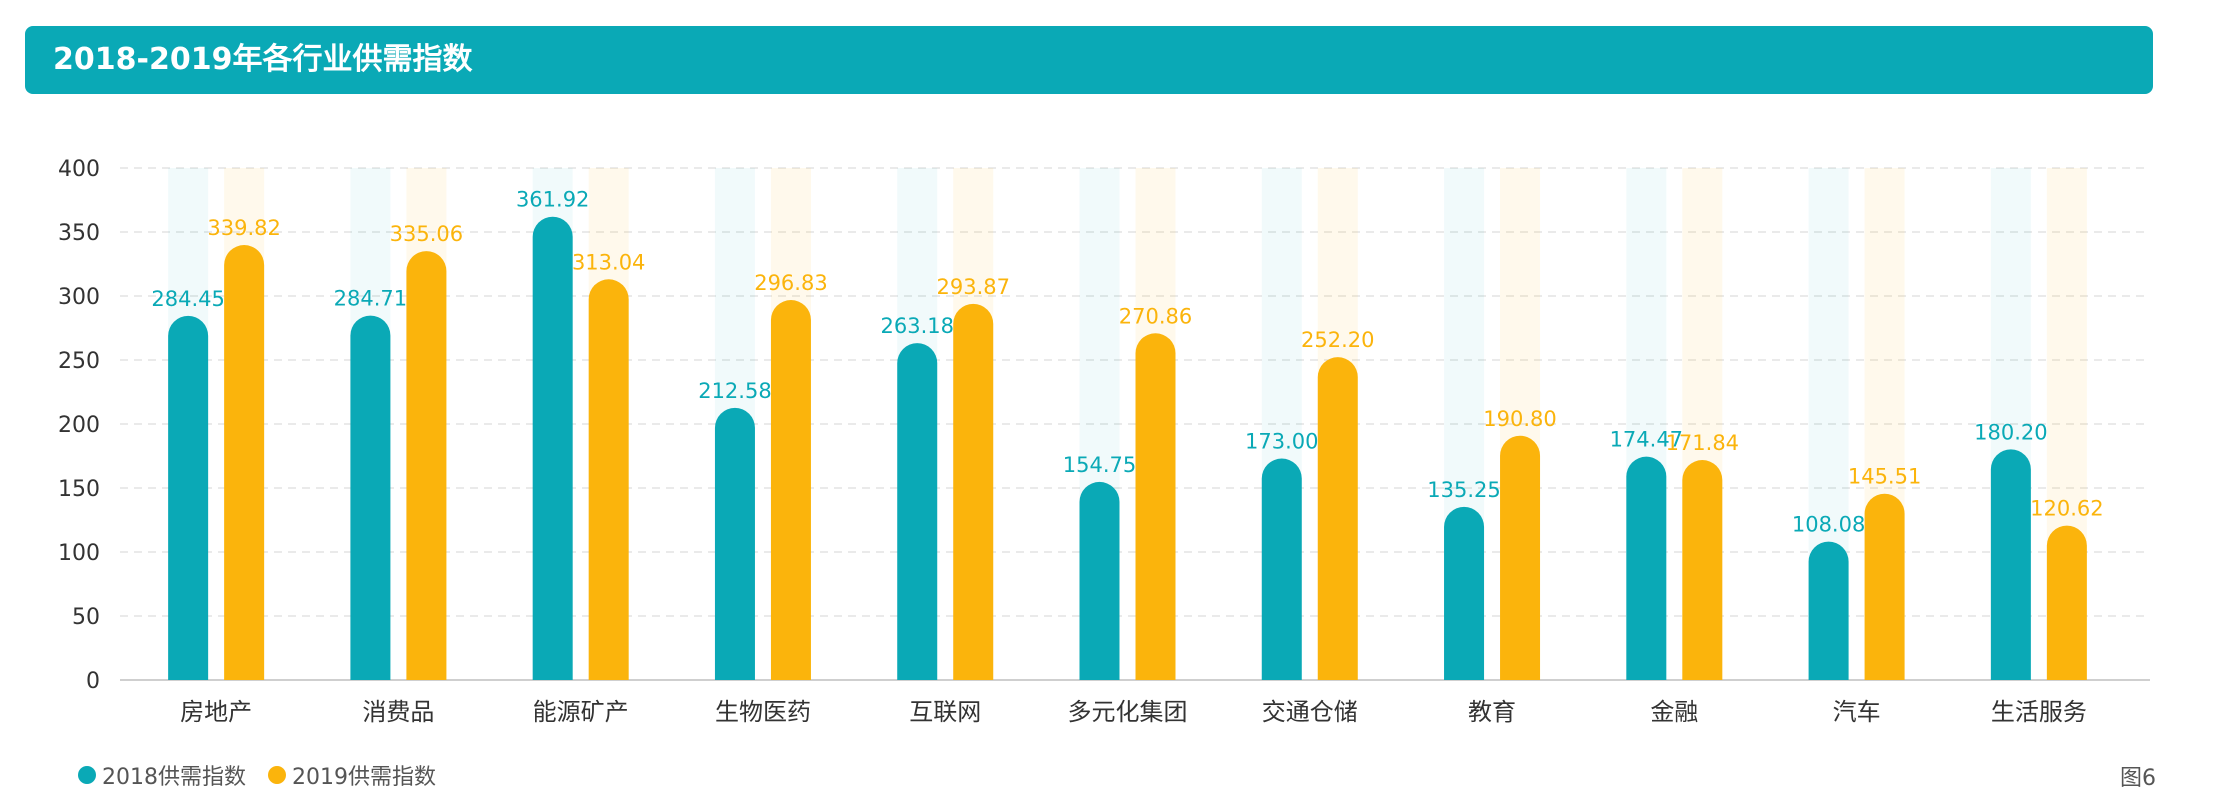 Image resolution: width=2226 pixels, height=802 pixels. Describe the element at coordinates (1492, 712) in the screenshot. I see `x-tick-label: 教育` at that location.